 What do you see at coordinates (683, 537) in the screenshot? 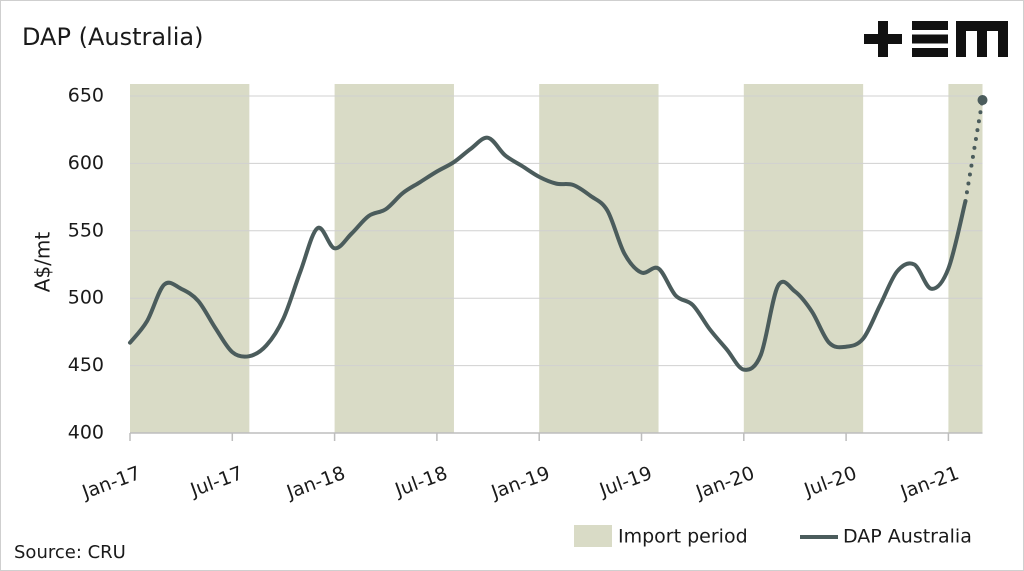
I see `legend-label: Import period` at bounding box center [683, 537].